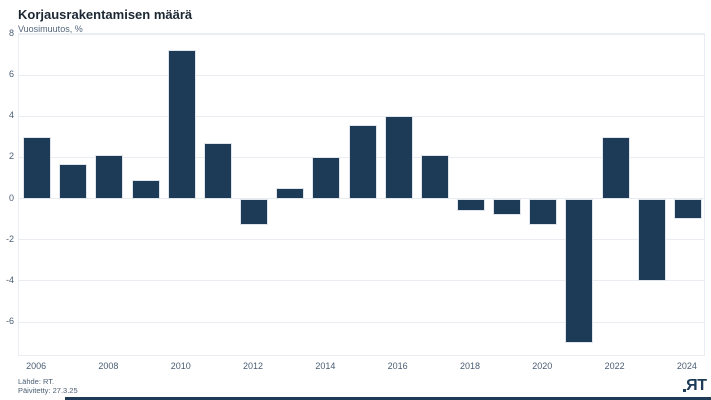  I want to click on y-axis-tick-label: -4, so click(9, 279).